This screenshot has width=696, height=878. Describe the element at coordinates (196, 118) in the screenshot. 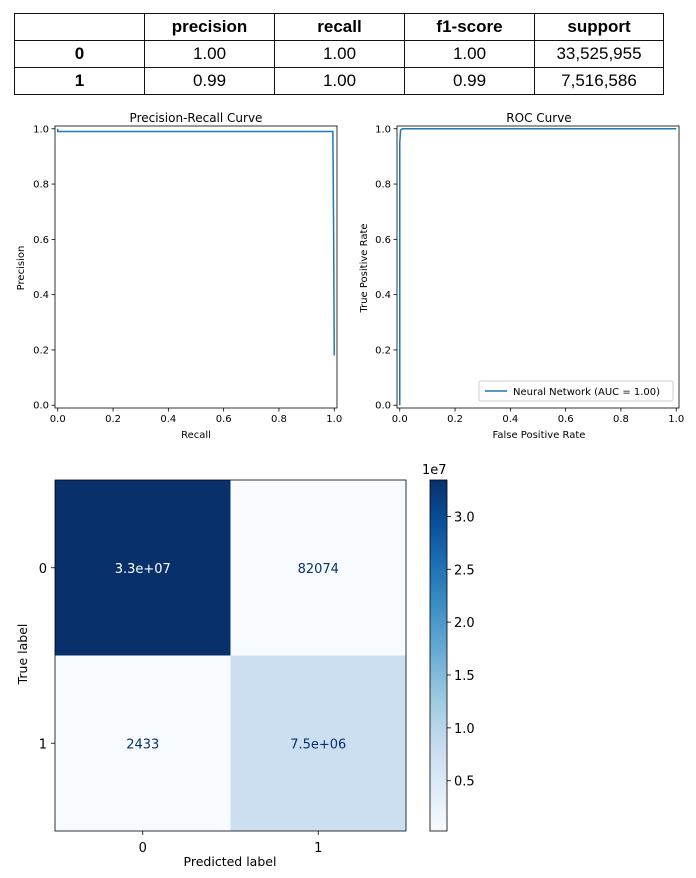

I see `pr-title: Precision-Recall Curve` at that location.